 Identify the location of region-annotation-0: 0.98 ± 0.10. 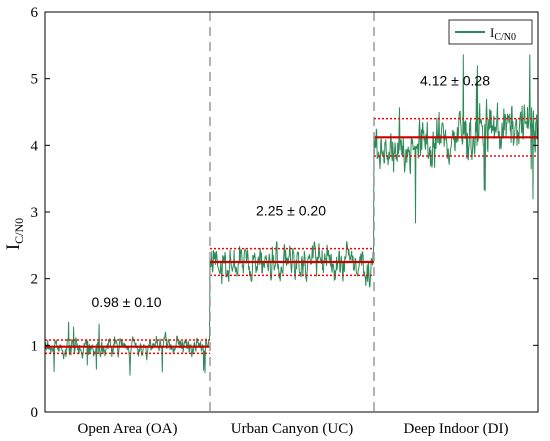
(127, 302).